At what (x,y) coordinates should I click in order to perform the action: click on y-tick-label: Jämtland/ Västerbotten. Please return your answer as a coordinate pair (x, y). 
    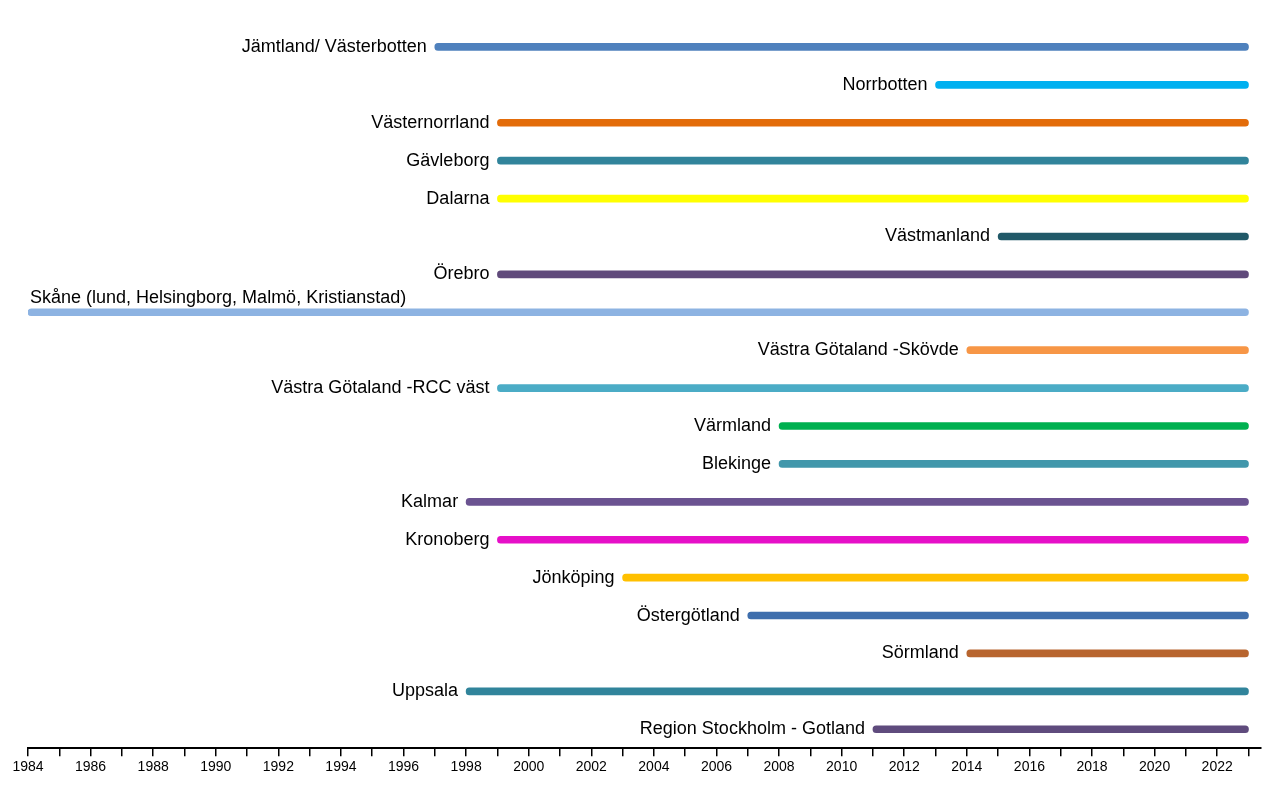
    Looking at the image, I should click on (334, 45).